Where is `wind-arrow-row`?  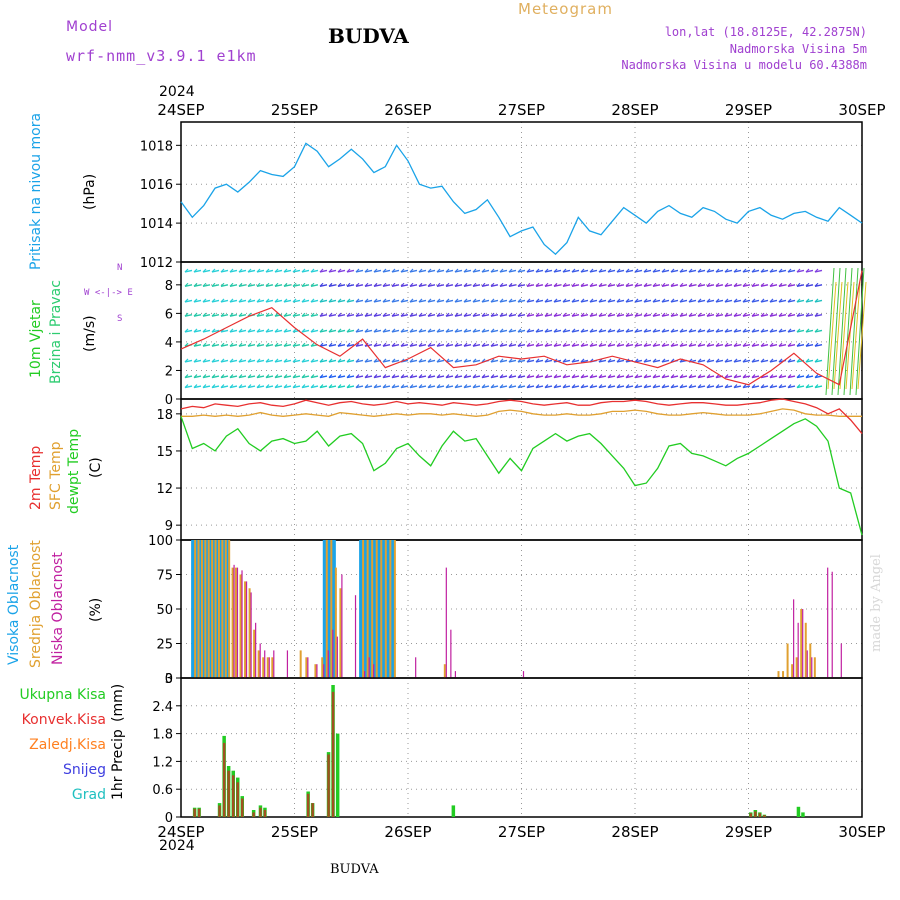 wind-arrow-row is located at coordinates (503, 330).